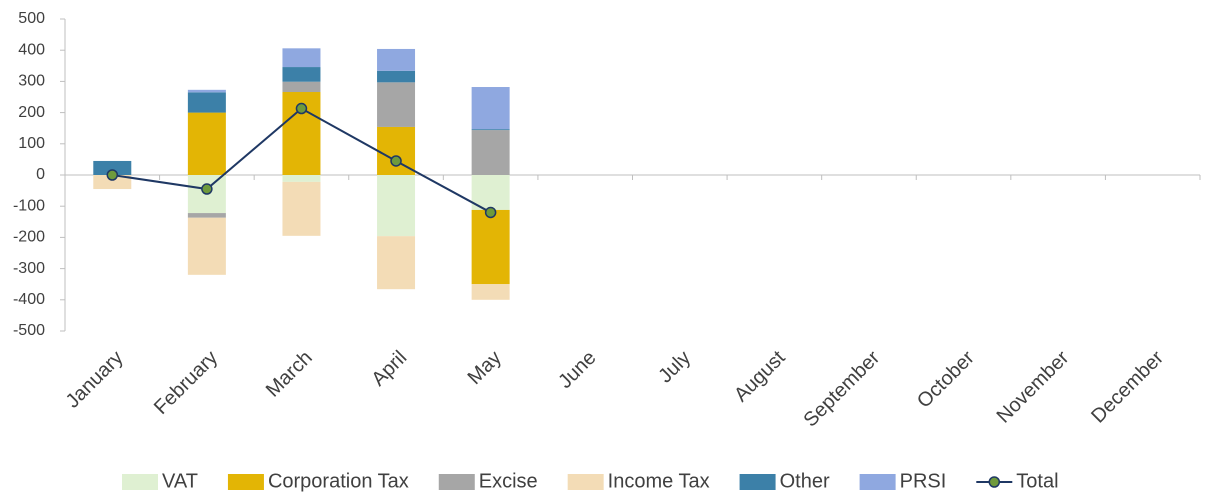 Image resolution: width=1232 pixels, height=503 pixels. I want to click on legend-item: PRSI, so click(903, 481).